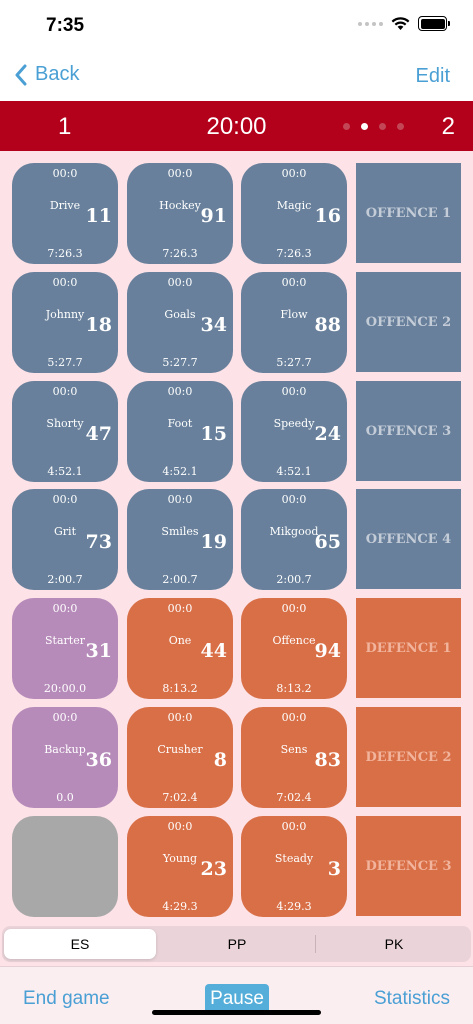 The height and width of the screenshot is (1024, 473). What do you see at coordinates (98, 760) in the screenshot?
I see `player-number: 36` at bounding box center [98, 760].